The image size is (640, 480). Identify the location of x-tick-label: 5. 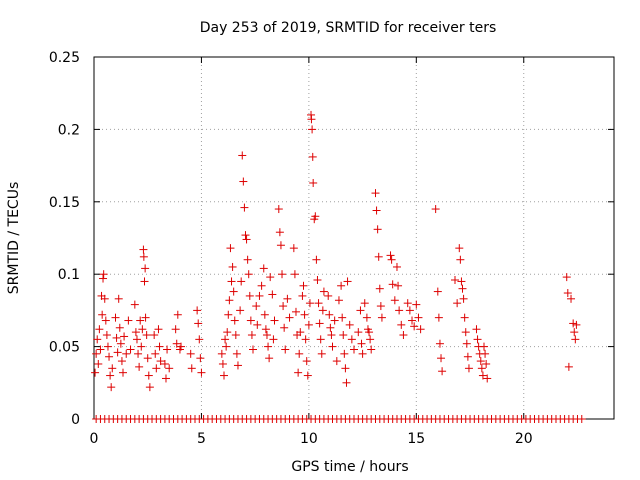
(201, 439).